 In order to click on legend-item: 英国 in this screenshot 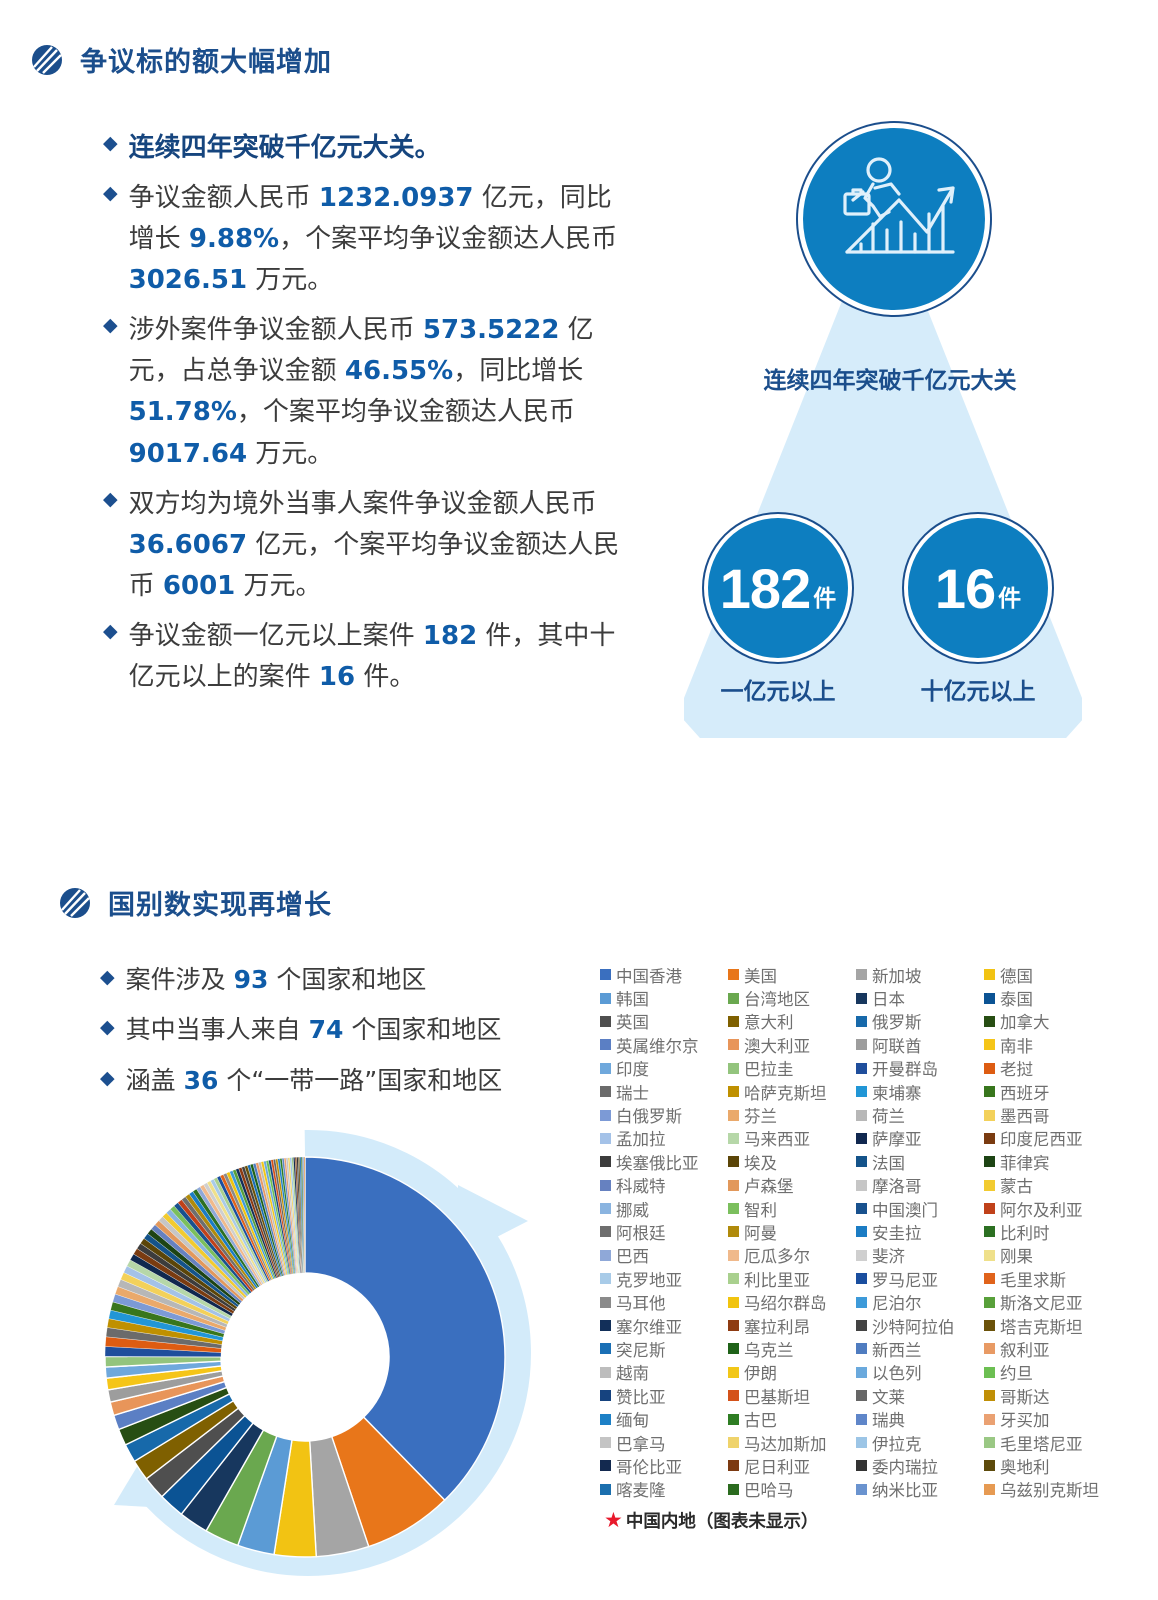, I will do `click(664, 1021)`.